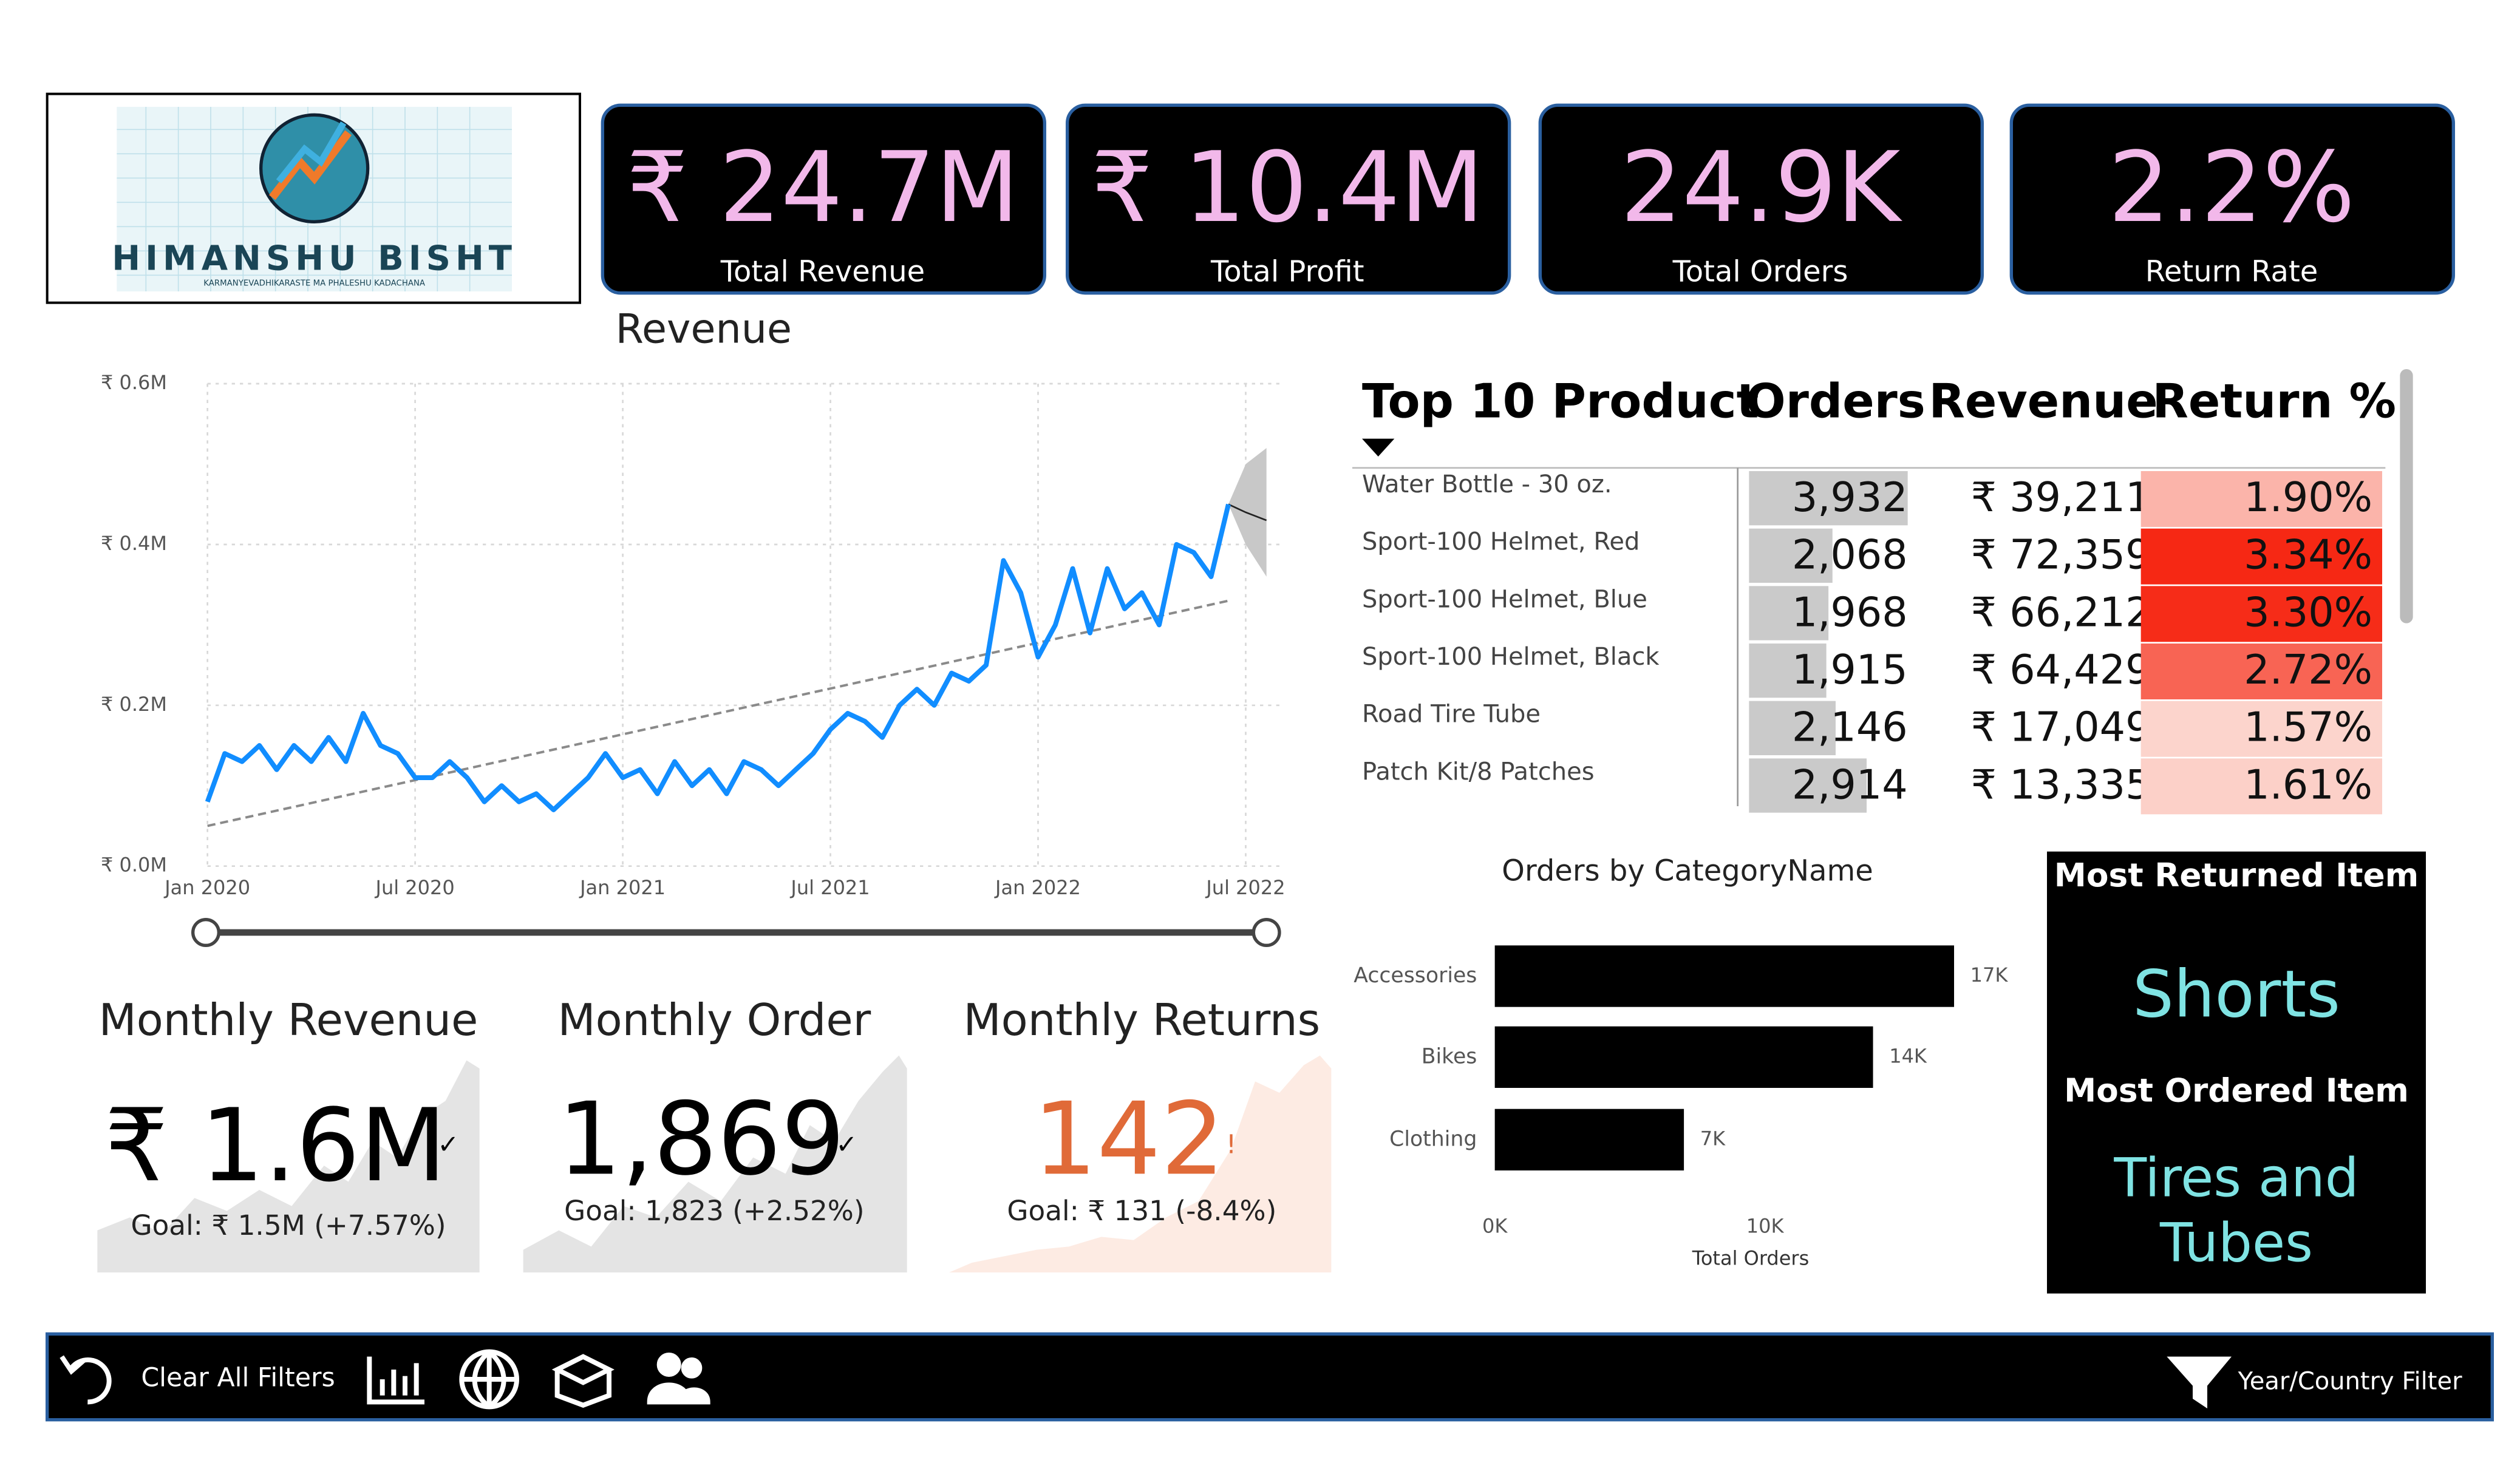  Describe the element at coordinates (395, 1380) in the screenshot. I see `nav-chart-icon` at that location.